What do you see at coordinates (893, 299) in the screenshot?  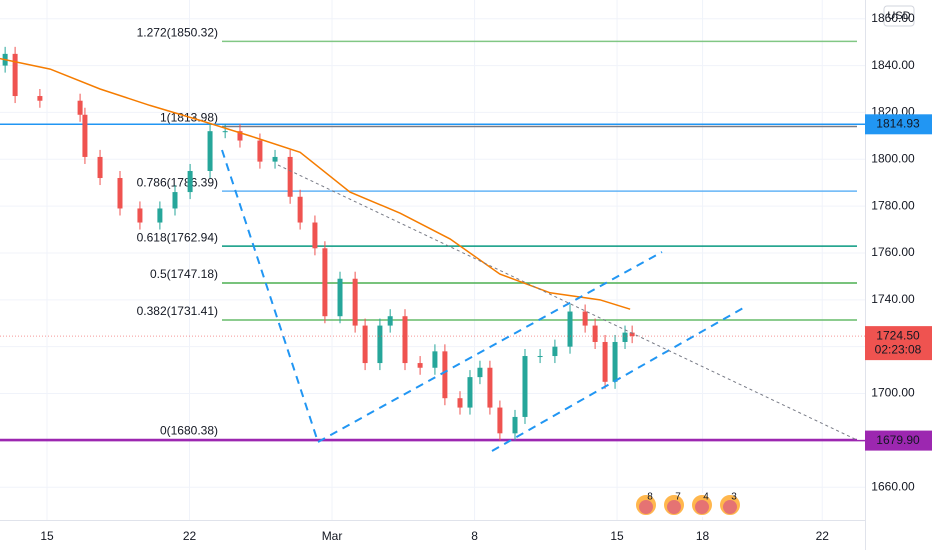 I see `y-tick-label: 1740.00` at bounding box center [893, 299].